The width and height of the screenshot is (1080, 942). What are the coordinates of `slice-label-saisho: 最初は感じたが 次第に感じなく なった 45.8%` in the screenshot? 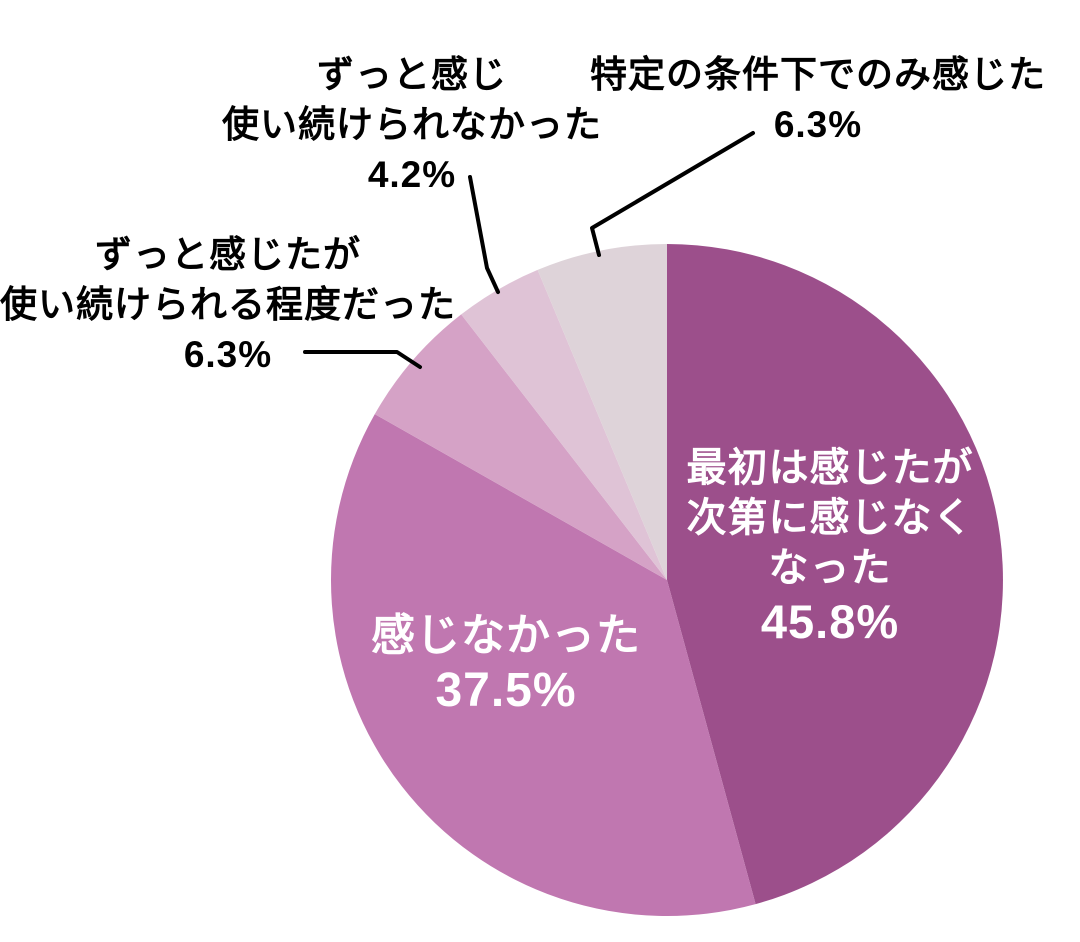 It's located at (830, 547).